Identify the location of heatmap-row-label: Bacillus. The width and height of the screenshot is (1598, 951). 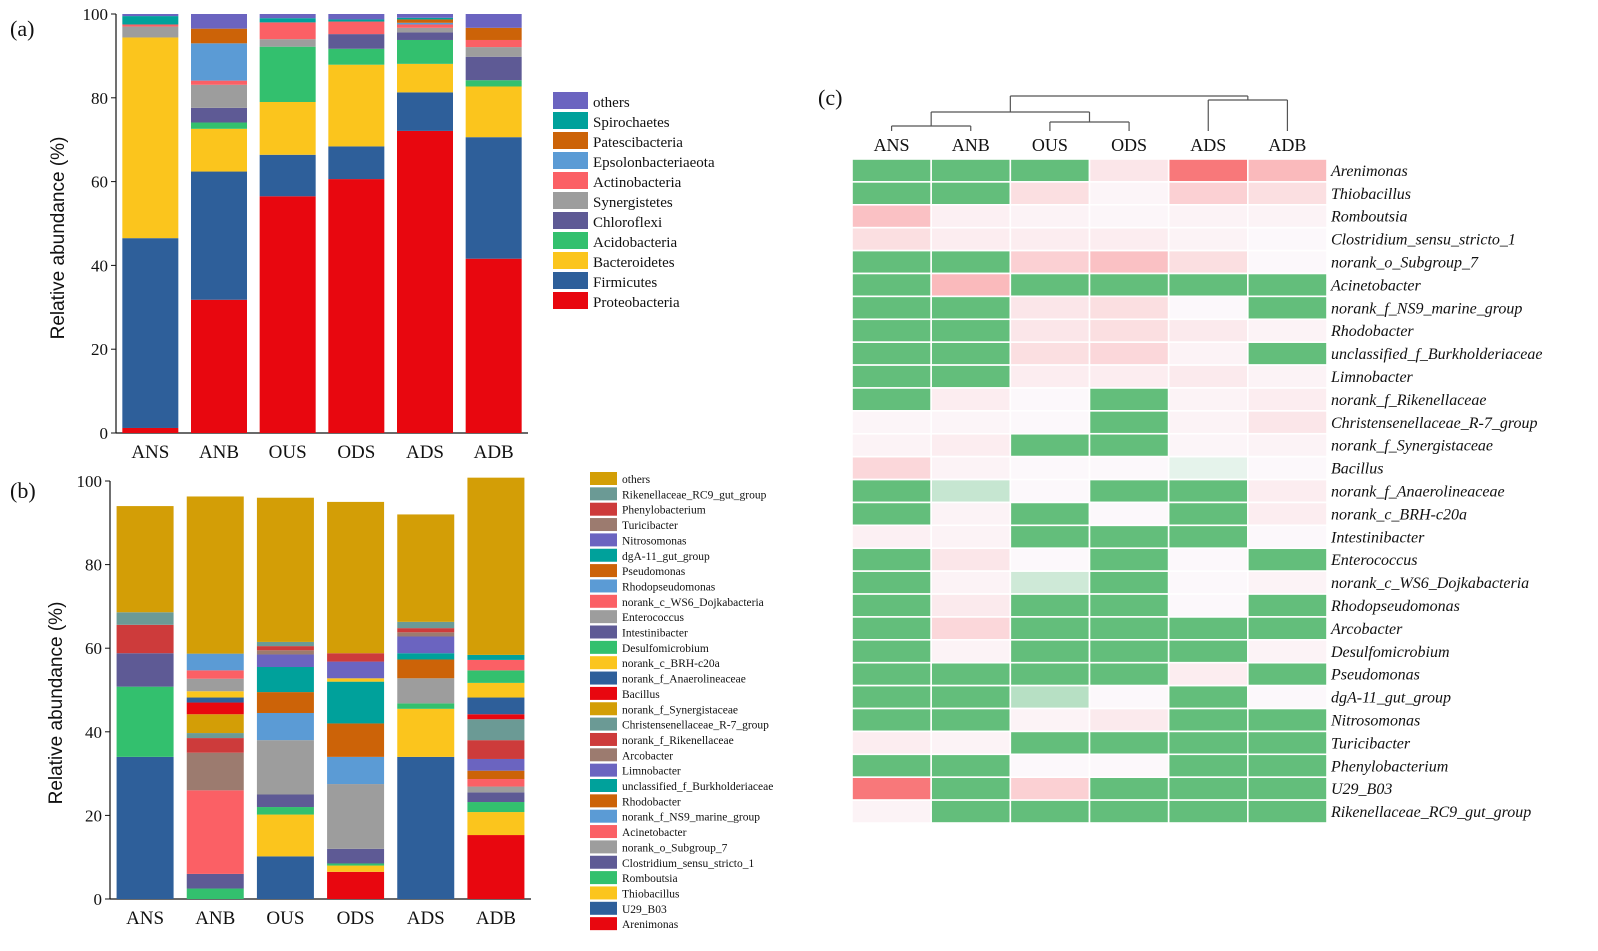
(1357, 469).